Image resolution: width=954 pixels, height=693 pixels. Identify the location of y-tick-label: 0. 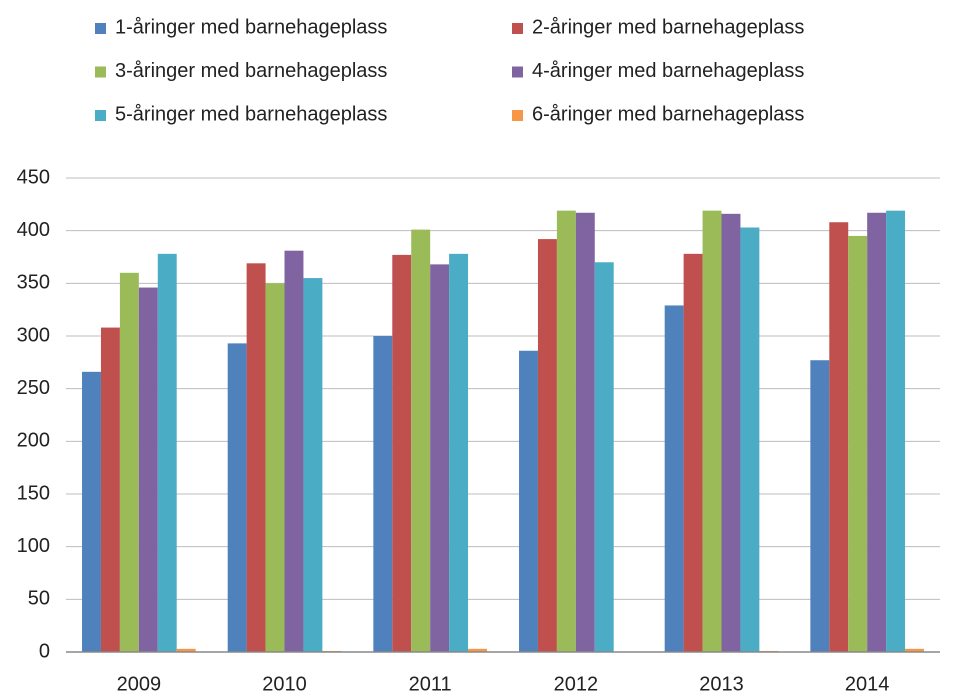
(44, 651).